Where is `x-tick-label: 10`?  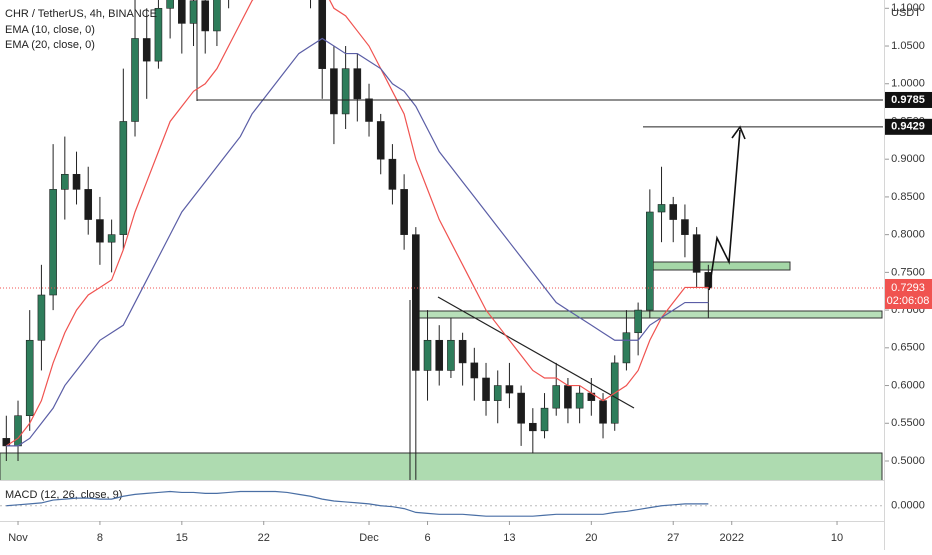 x-tick-label: 10 is located at coordinates (837, 538).